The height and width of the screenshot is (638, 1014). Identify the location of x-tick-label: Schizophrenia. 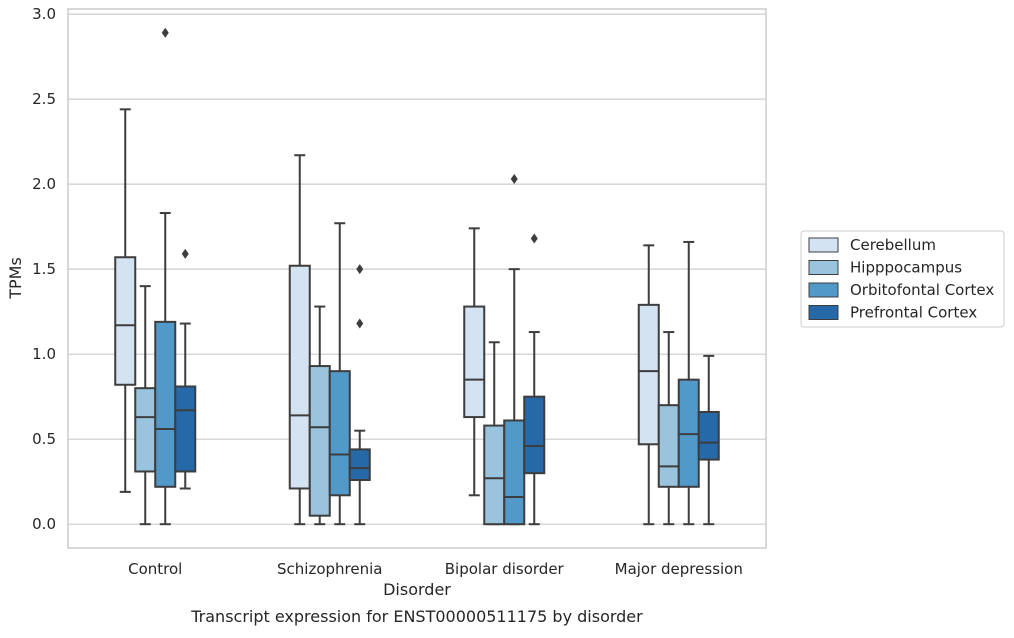
(329, 569).